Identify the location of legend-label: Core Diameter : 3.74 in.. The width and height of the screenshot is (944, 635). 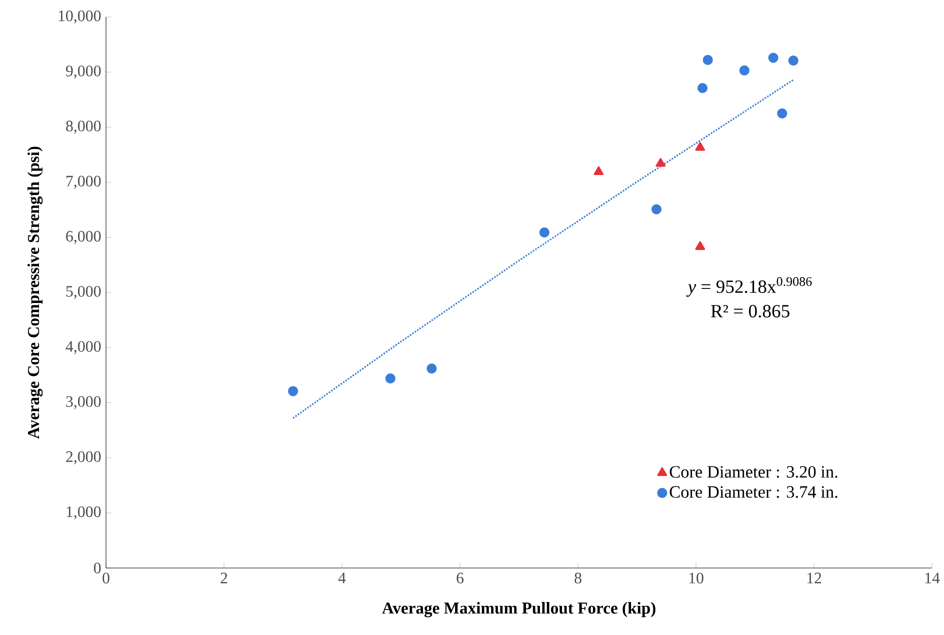
(754, 492).